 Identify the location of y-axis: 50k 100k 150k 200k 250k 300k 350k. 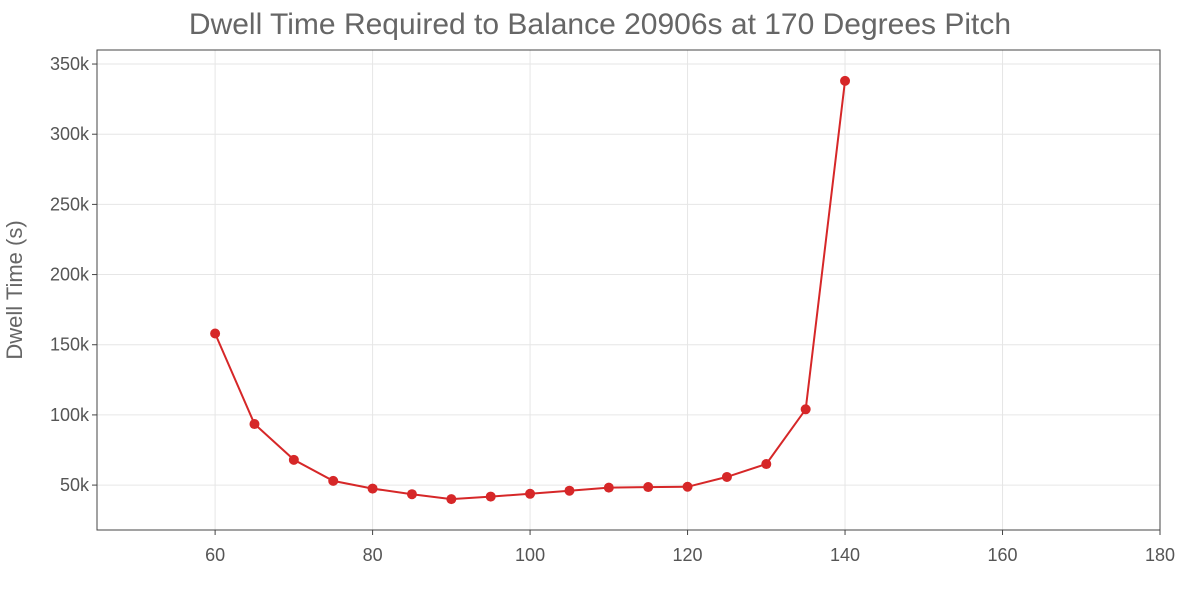
(73, 274).